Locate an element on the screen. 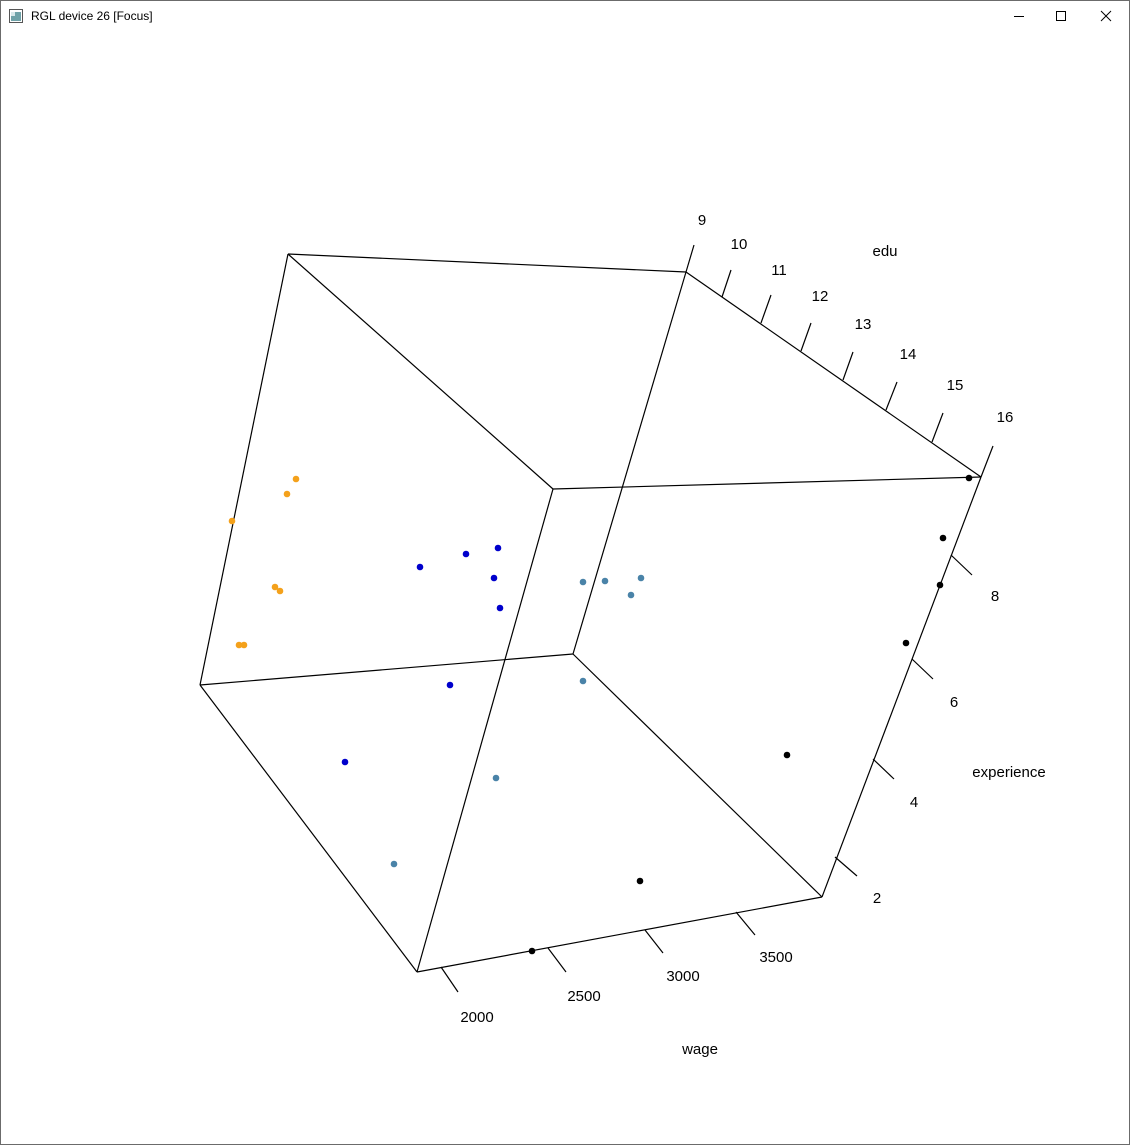 Image resolution: width=1130 pixels, height=1145 pixels. rgl-app-icon is located at coordinates (16, 16).